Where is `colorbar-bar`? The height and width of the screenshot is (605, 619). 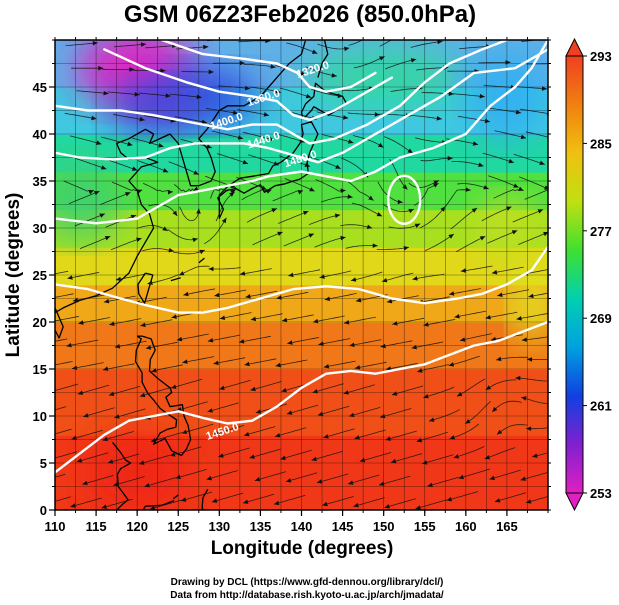 colorbar-bar is located at coordinates (574, 274).